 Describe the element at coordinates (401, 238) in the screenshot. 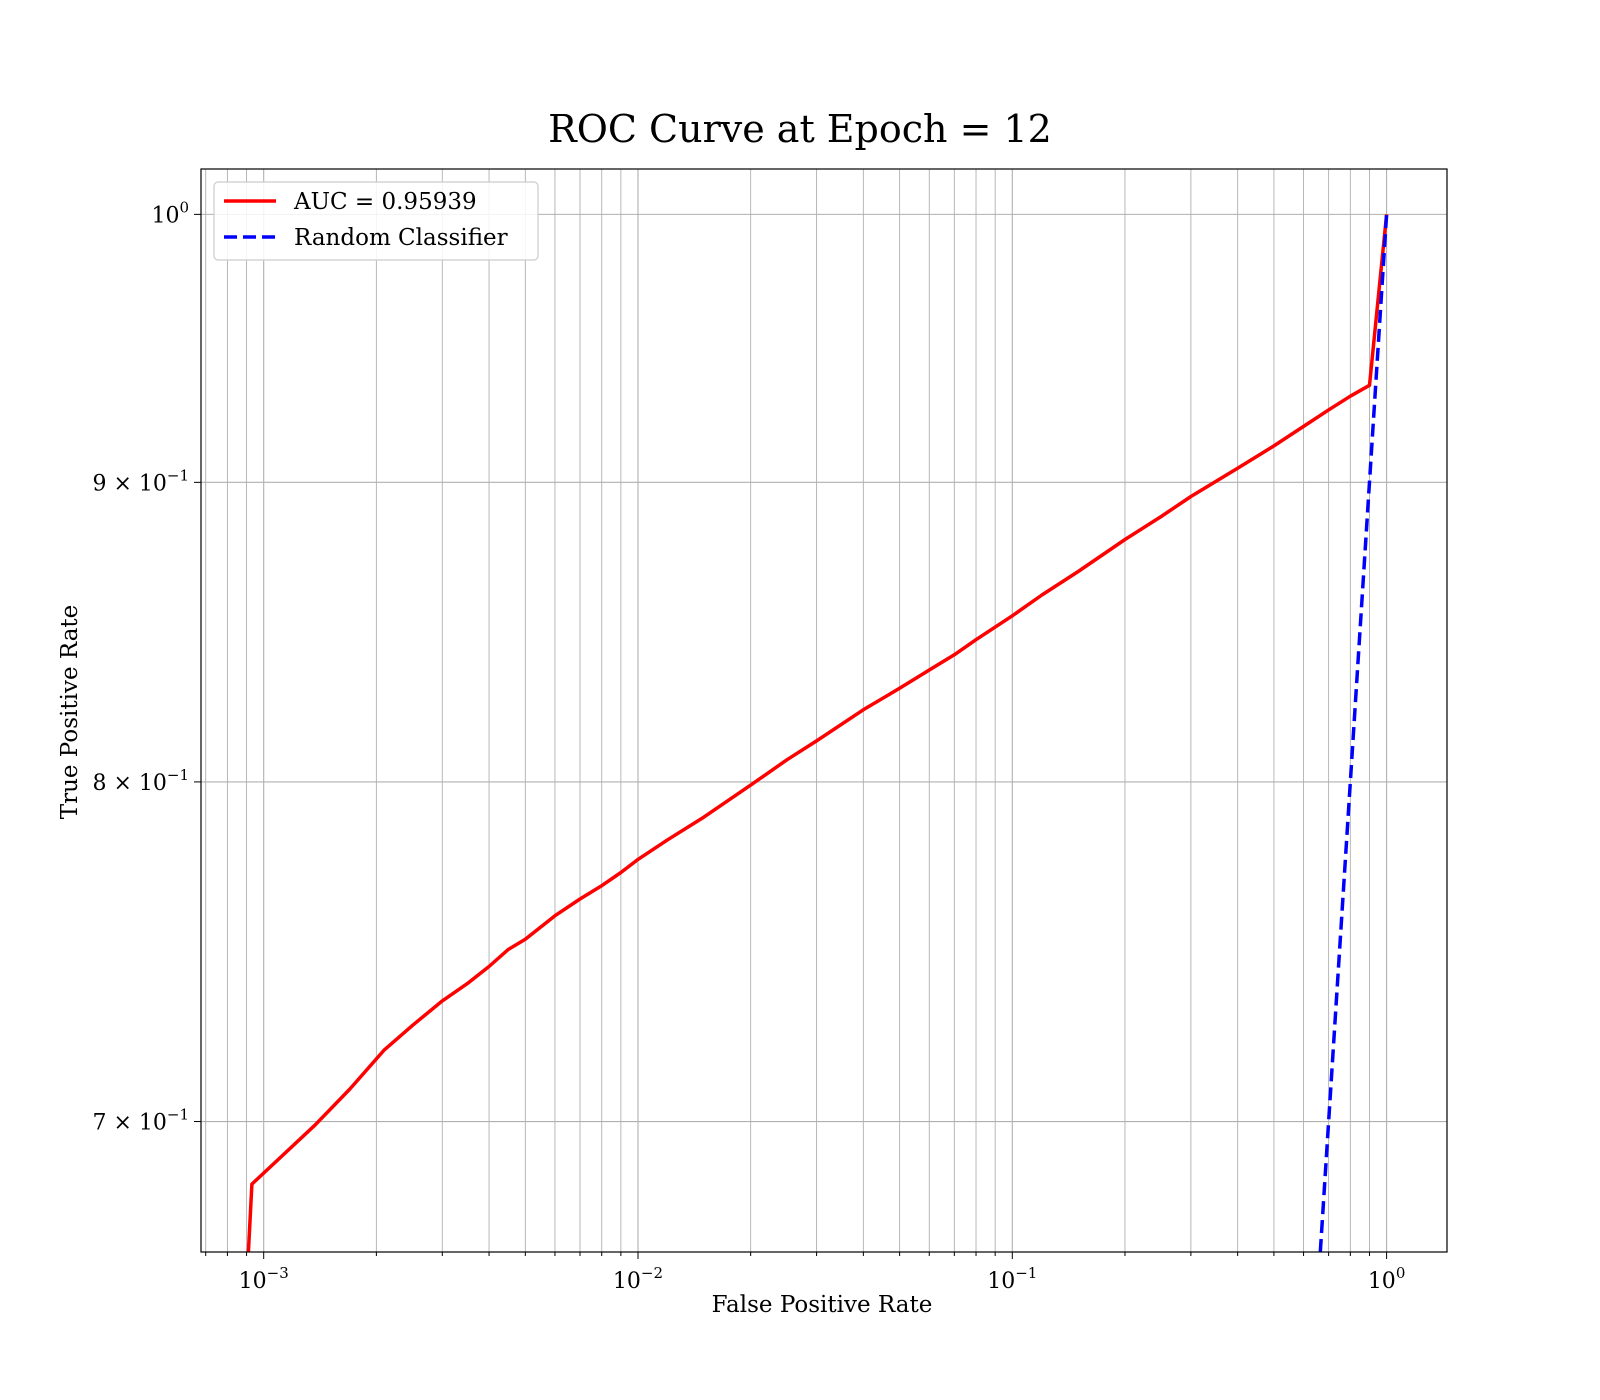

I see `legend-label-random: Random Classifier` at that location.